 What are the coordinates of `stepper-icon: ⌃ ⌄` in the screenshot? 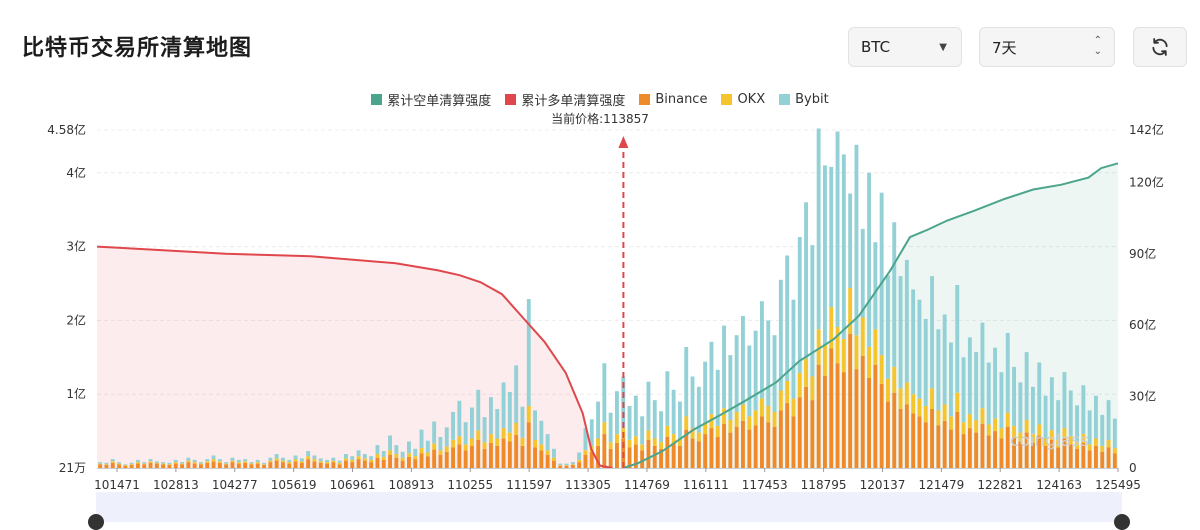 It's located at (1097, 46).